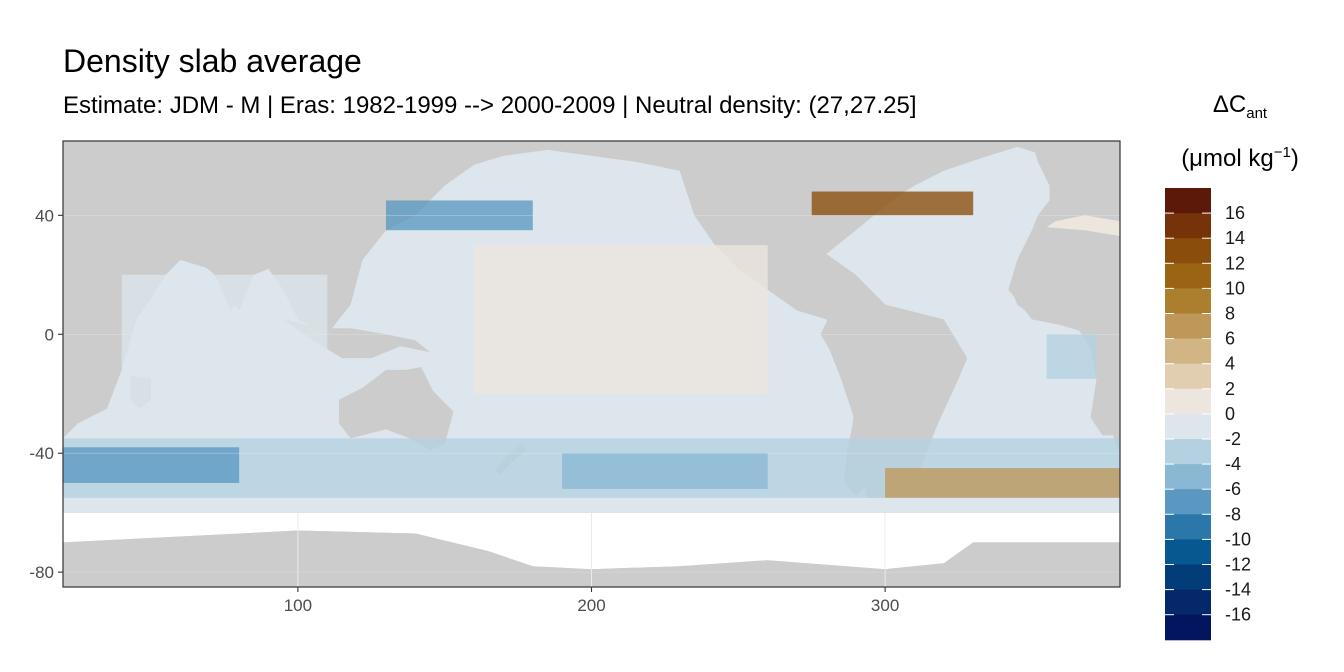 The height and width of the screenshot is (672, 1344). Describe the element at coordinates (1294, 158) in the screenshot. I see `legend-unit-close: )` at that location.